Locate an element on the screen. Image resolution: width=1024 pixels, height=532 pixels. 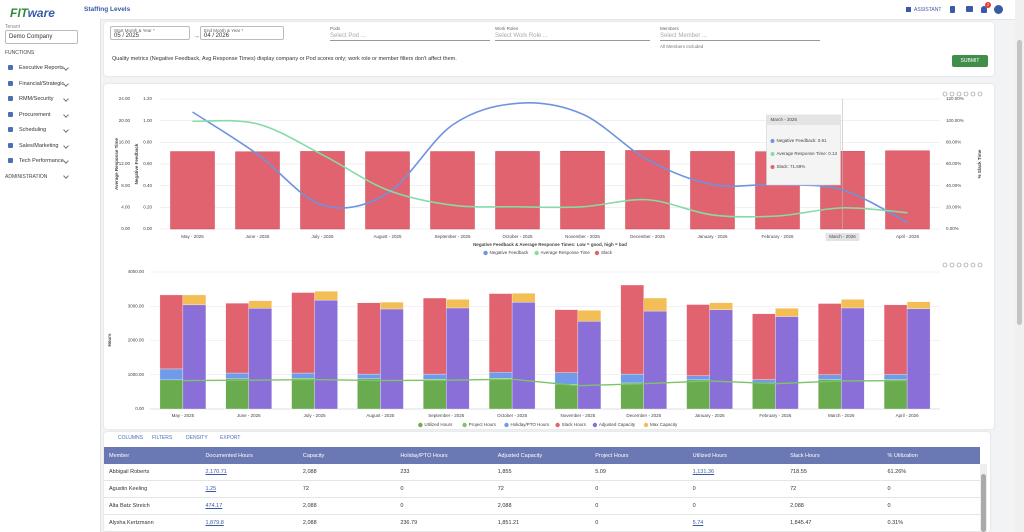
doc-icon is located at coordinates (952, 9).